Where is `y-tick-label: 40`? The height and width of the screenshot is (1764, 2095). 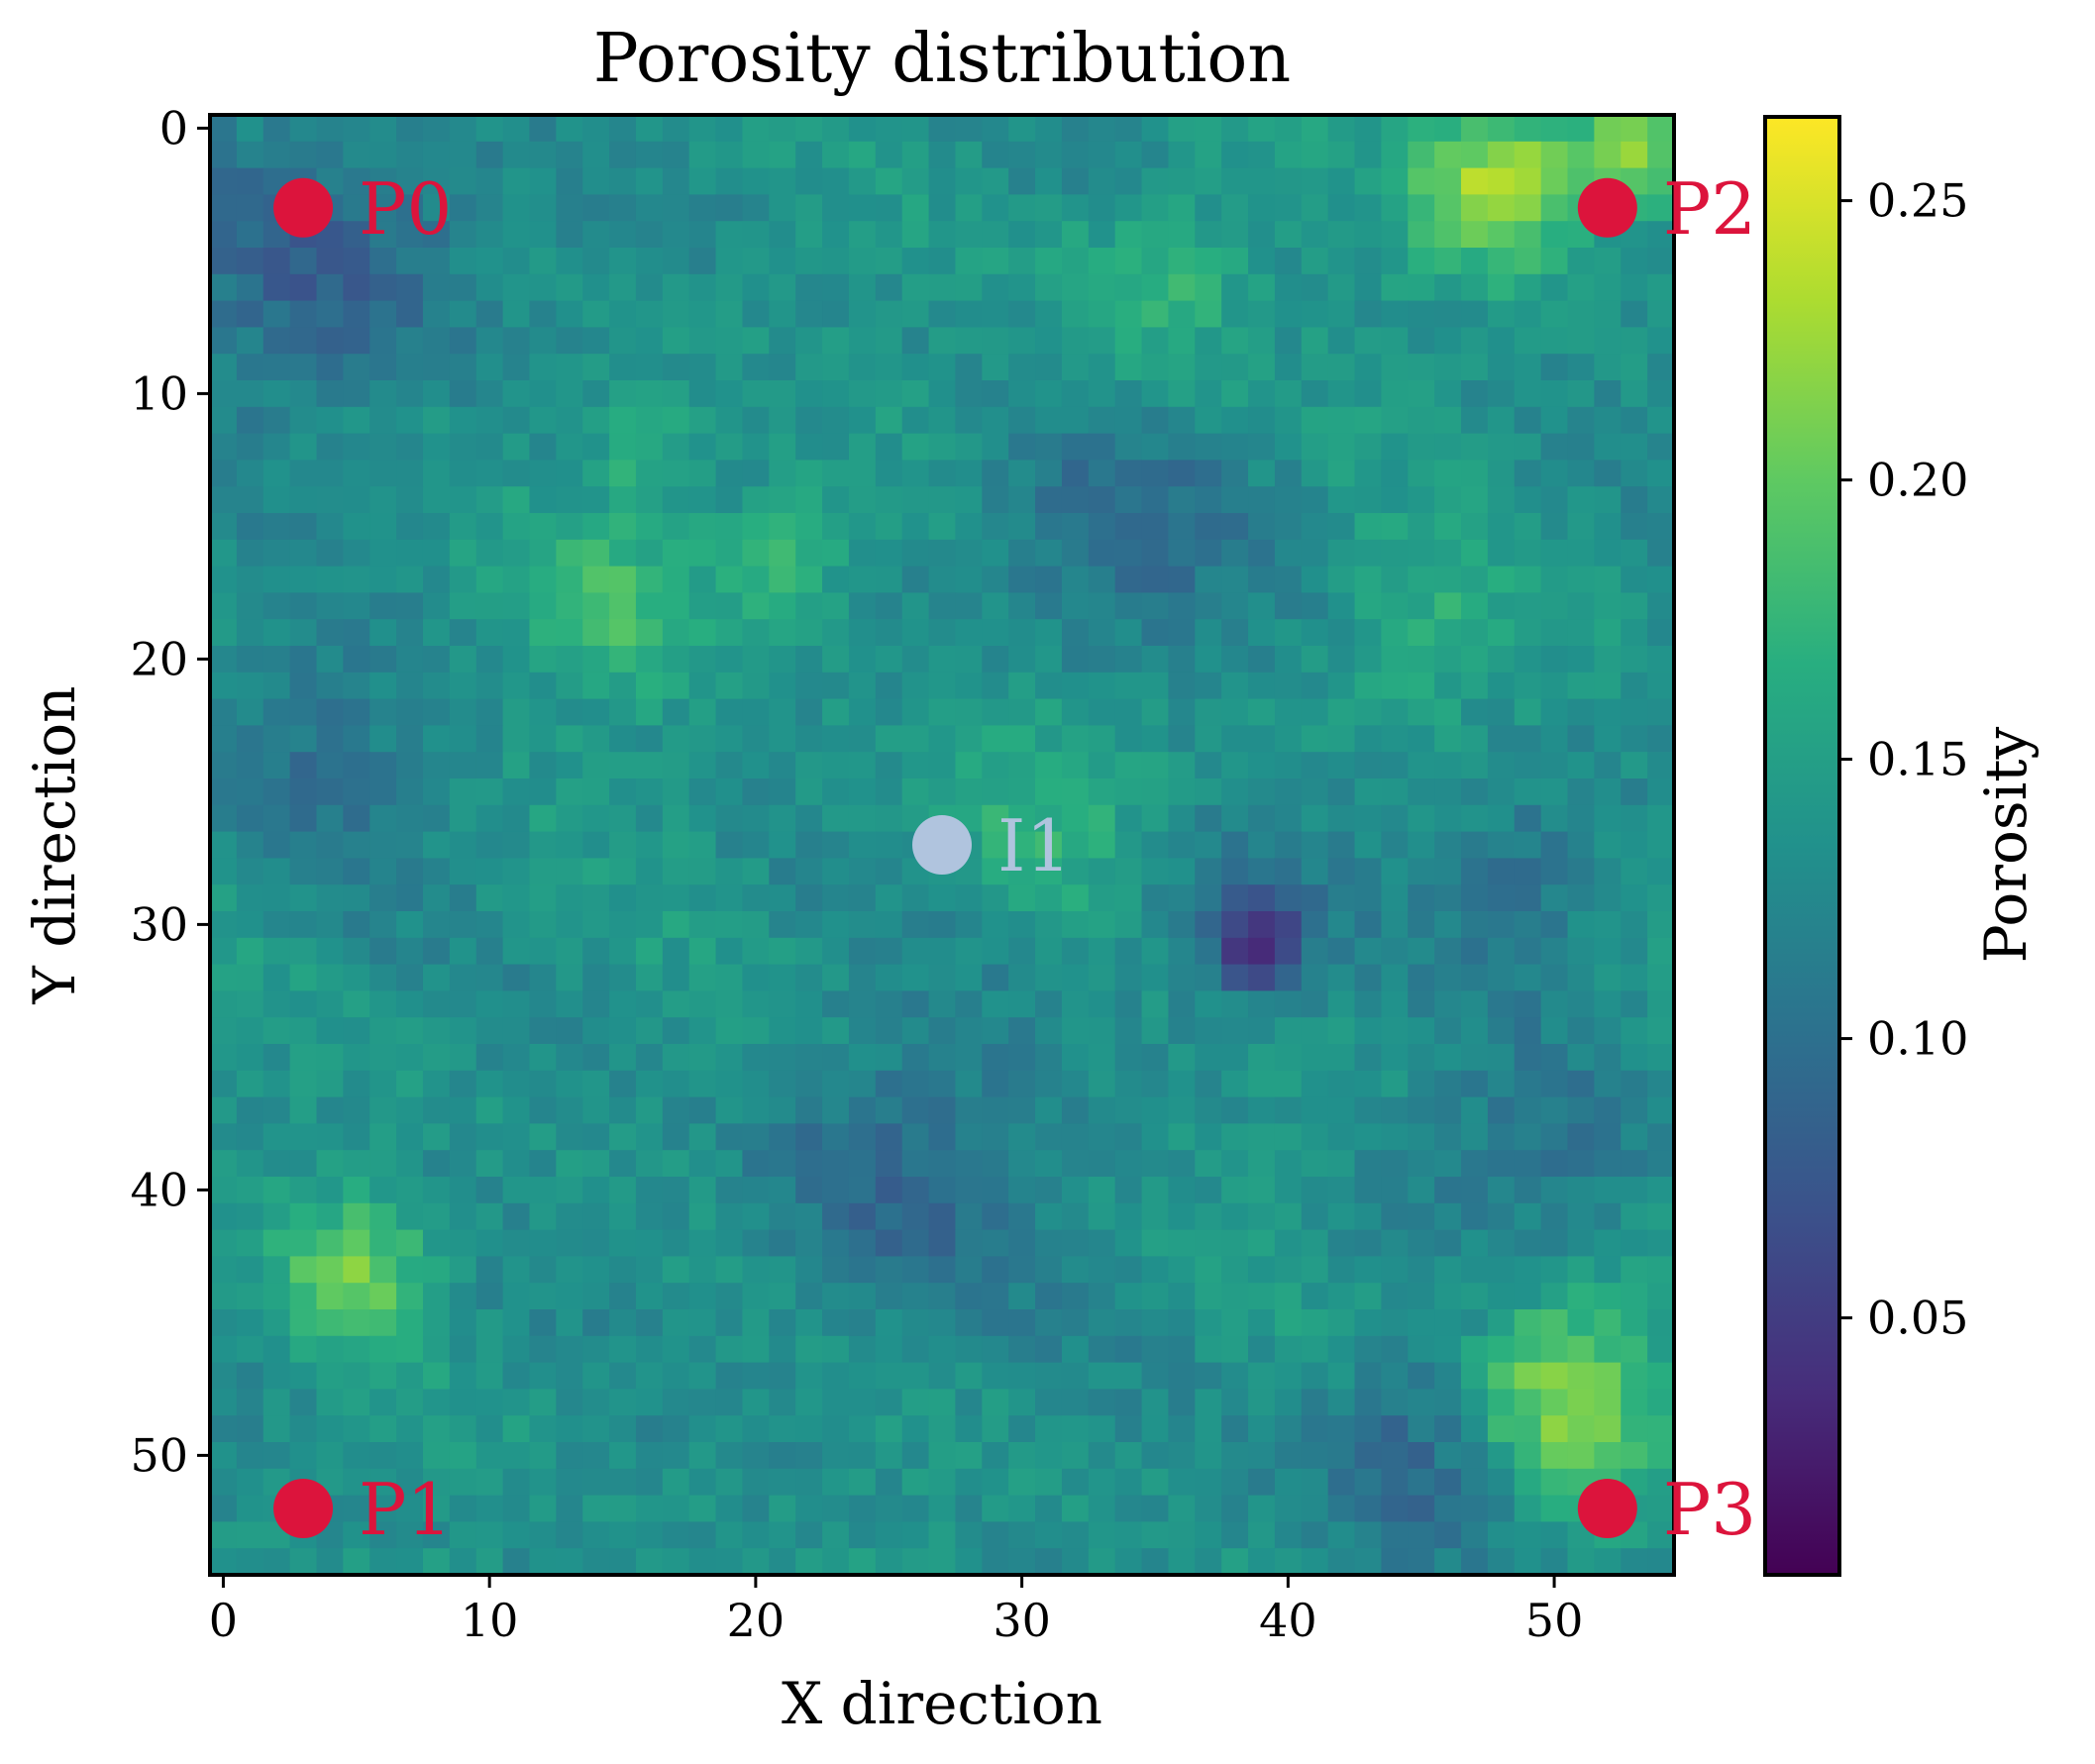 y-tick-label: 40 is located at coordinates (159, 1189).